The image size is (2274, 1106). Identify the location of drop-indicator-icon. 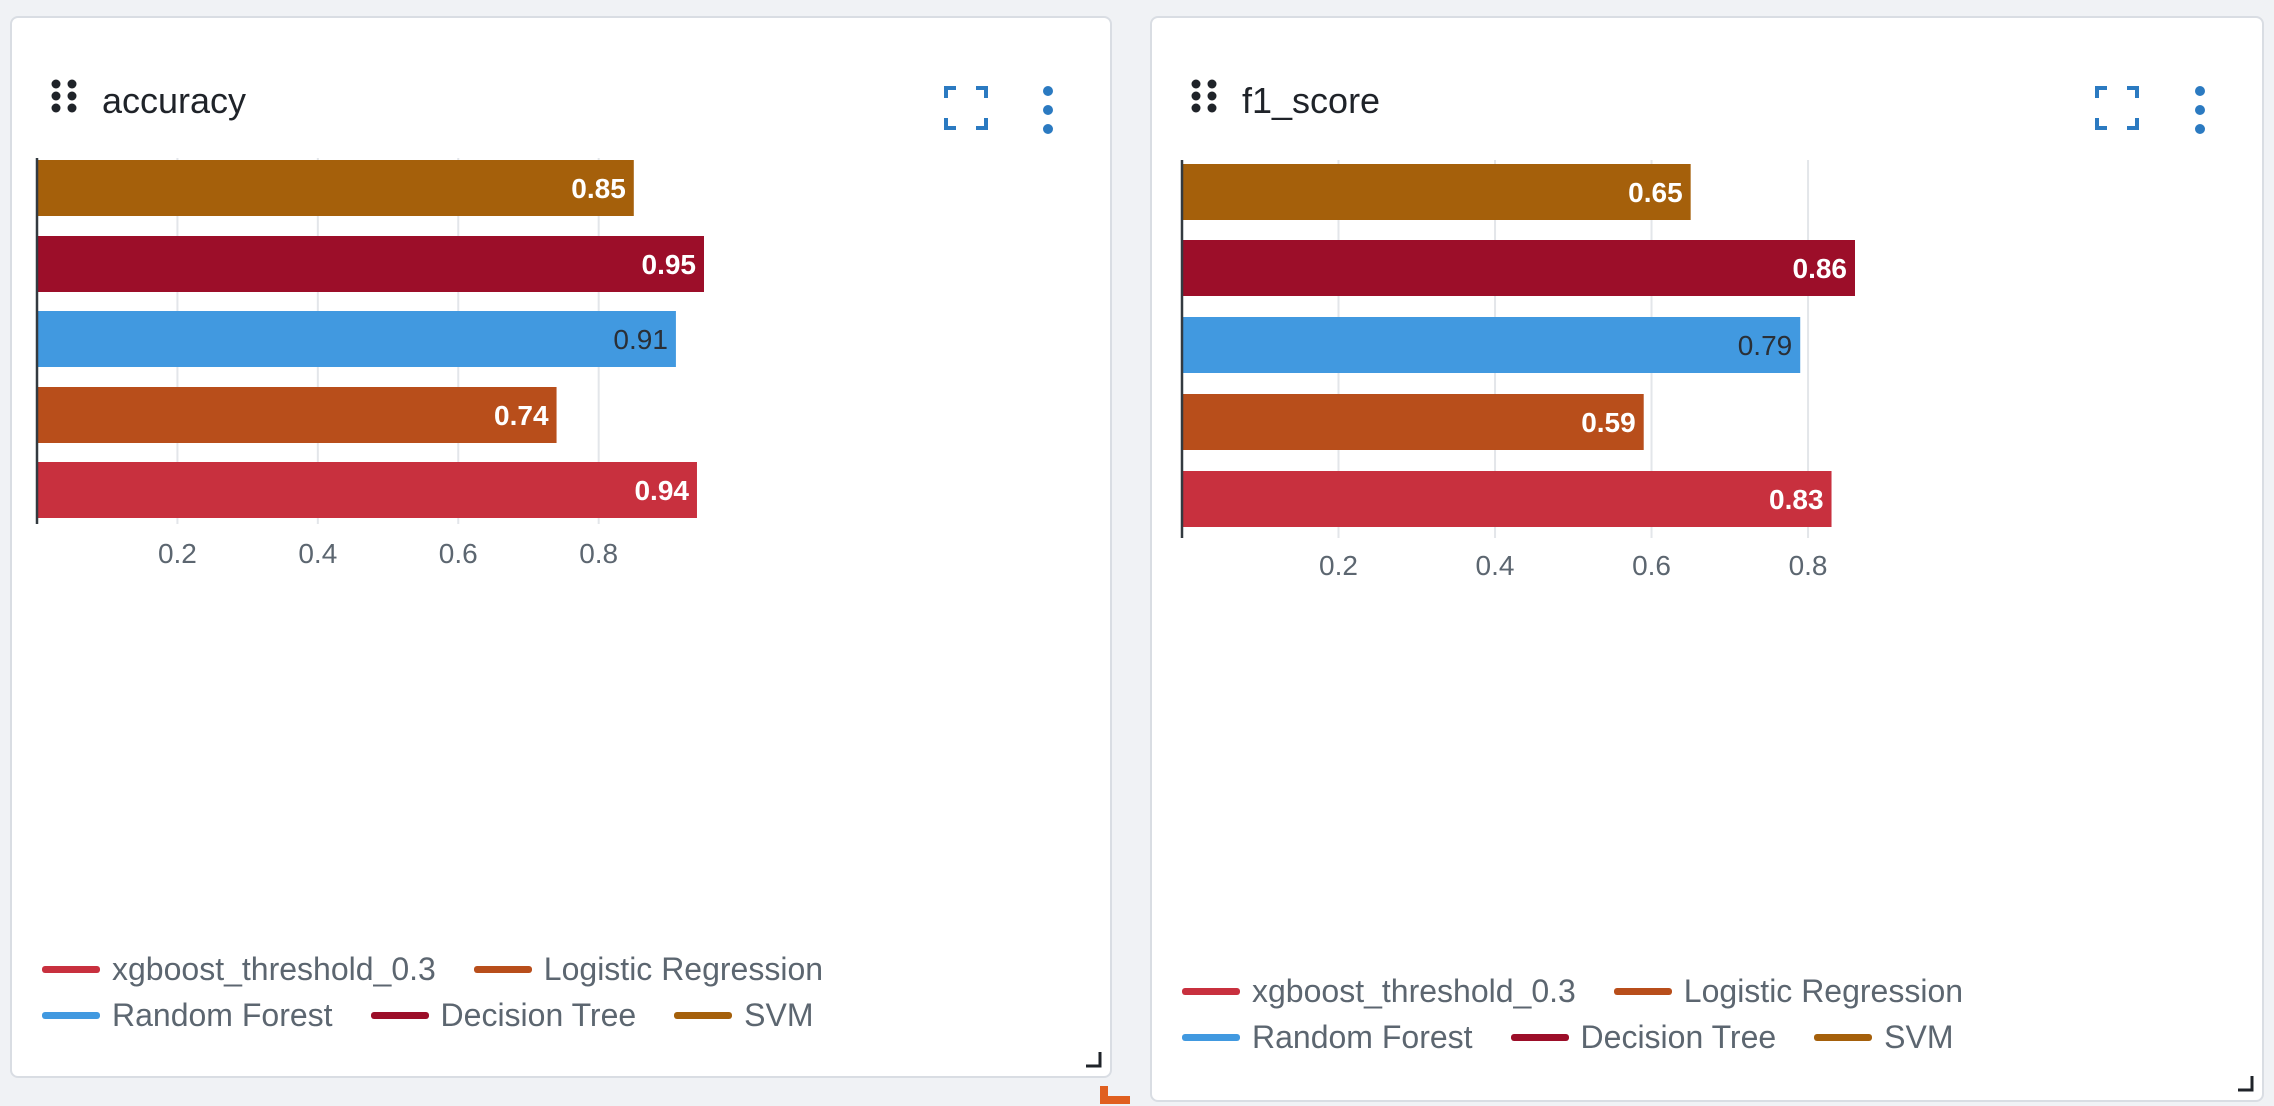
(1115, 1095).